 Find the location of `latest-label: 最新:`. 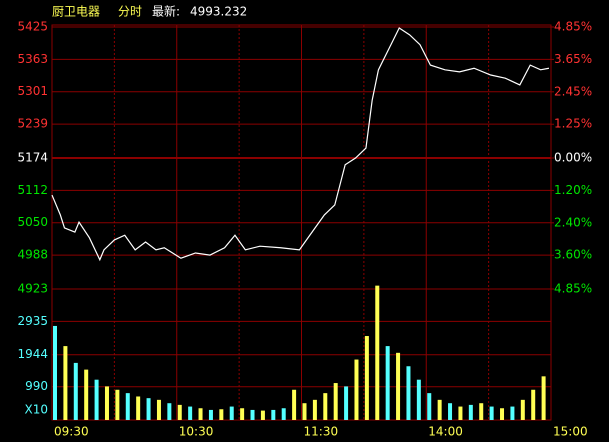

latest-label: 最新: is located at coordinates (166, 11).